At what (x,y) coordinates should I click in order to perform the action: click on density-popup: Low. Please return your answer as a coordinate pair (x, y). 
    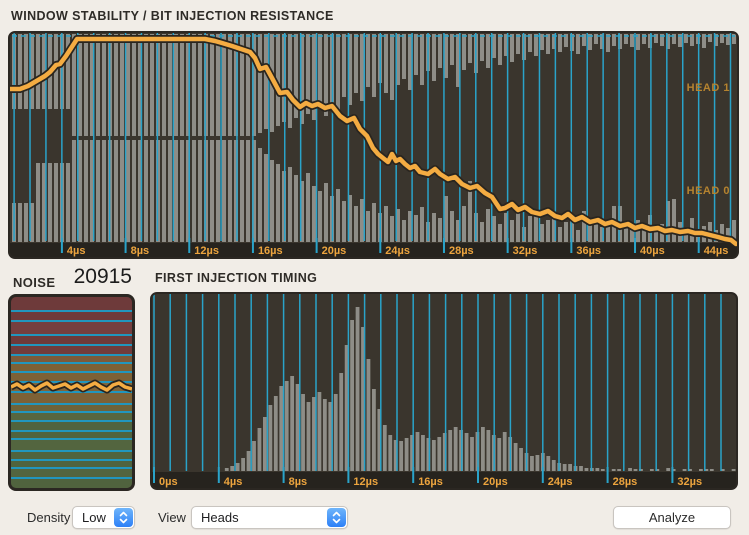
    Looking at the image, I should click on (103, 517).